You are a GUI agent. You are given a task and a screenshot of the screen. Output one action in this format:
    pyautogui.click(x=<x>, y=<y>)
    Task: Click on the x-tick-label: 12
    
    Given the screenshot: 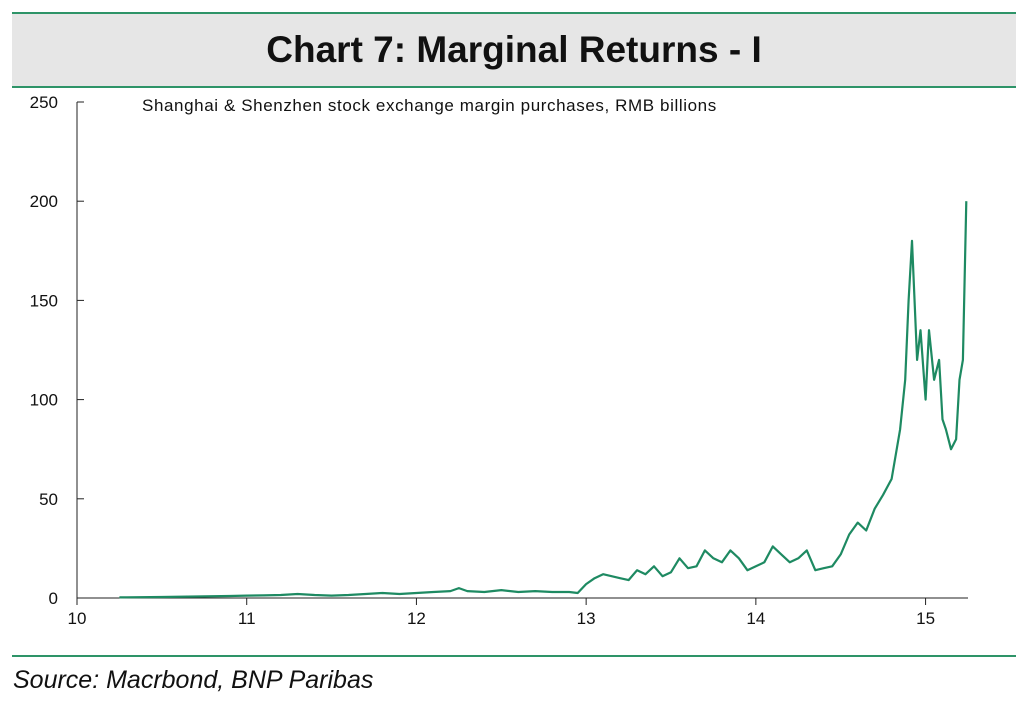 What is the action you would take?
    pyautogui.click(x=416, y=618)
    